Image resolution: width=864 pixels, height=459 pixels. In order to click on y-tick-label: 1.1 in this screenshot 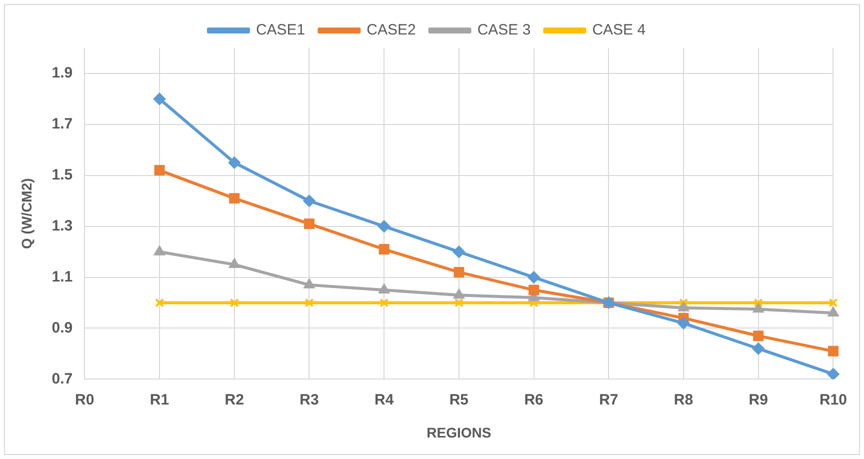, I will do `click(62, 277)`.